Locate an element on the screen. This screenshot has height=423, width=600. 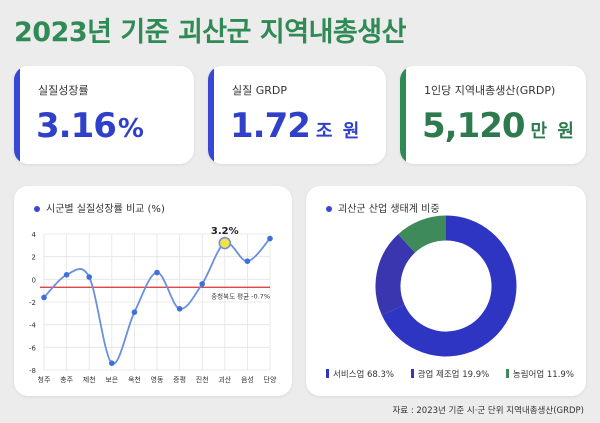
donut-chart is located at coordinates (446, 286).